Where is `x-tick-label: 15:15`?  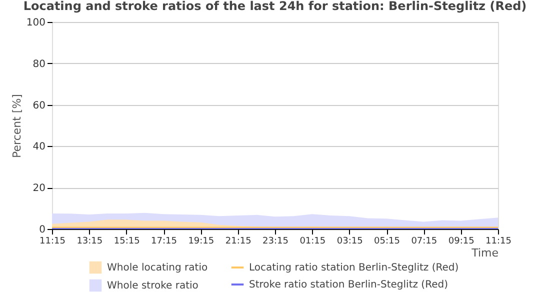
x-tick-label: 15:15 is located at coordinates (127, 241).